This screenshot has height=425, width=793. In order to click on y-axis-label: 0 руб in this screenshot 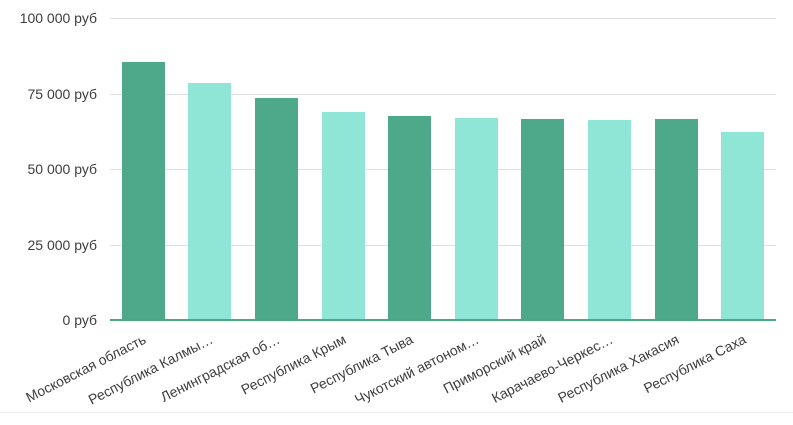, I will do `click(79, 320)`.